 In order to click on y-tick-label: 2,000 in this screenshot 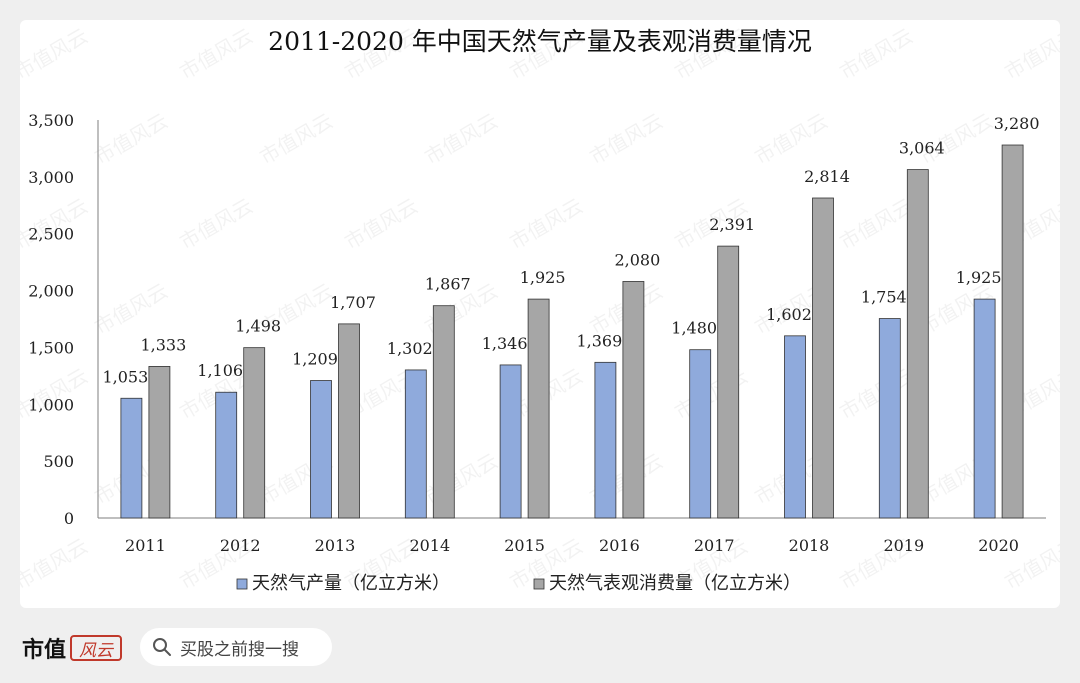, I will do `click(51, 291)`.